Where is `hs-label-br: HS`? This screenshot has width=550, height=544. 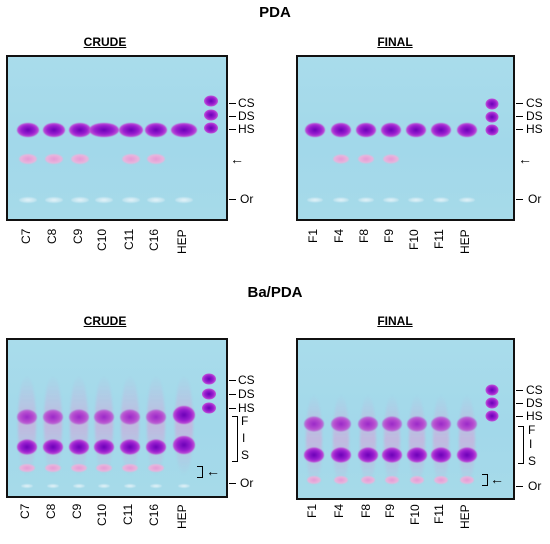
hs-label-br: HS is located at coordinates (534, 416).